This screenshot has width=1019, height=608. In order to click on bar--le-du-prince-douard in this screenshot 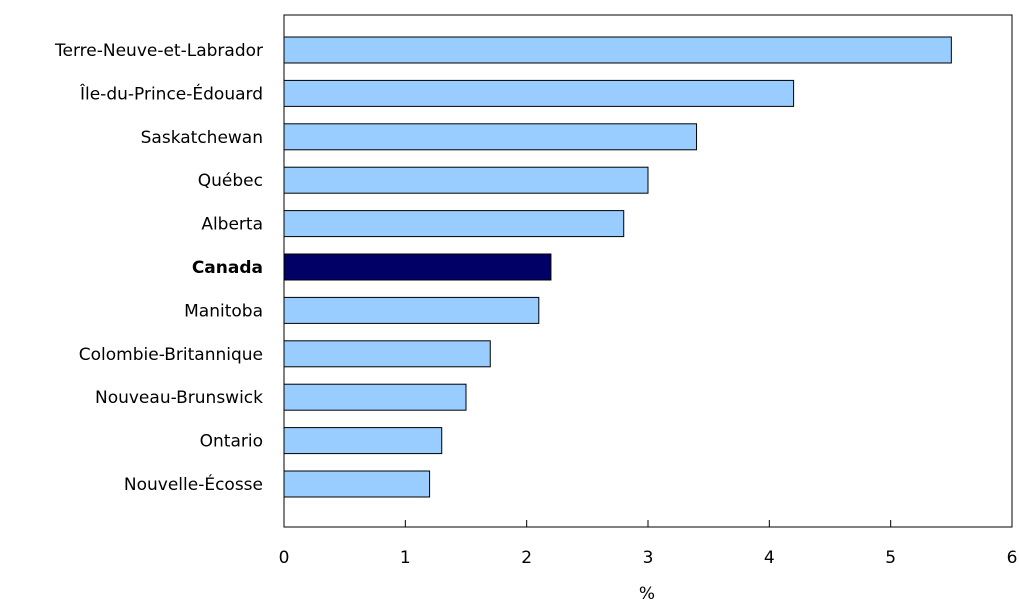, I will do `click(539, 93)`.